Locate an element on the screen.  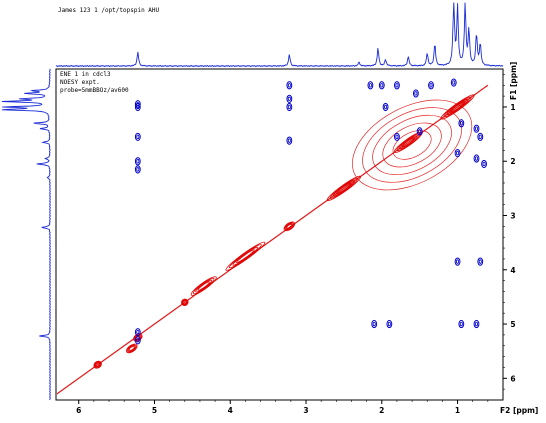
cross-peak-1-inner is located at coordinates (138, 107).